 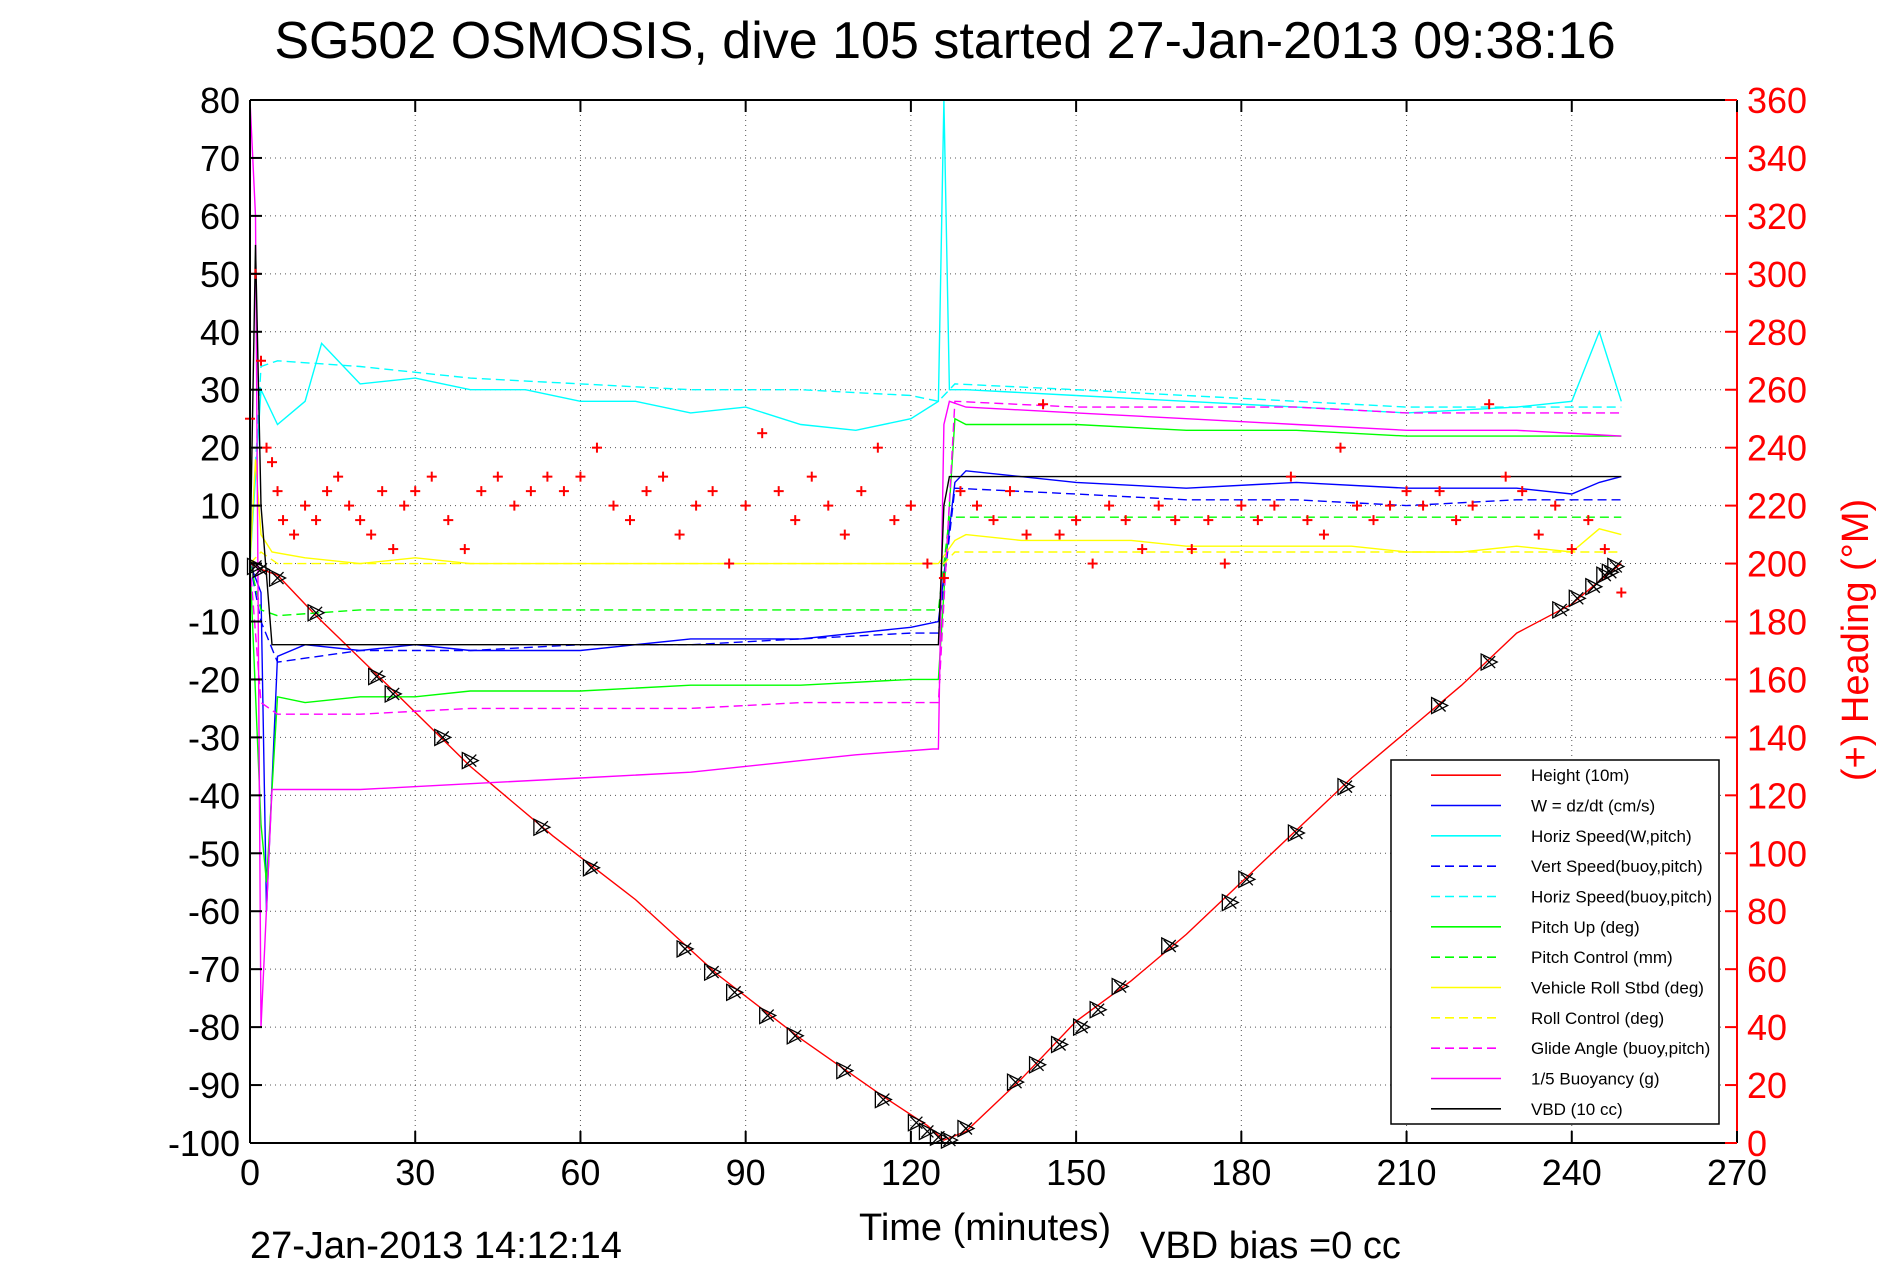 What do you see at coordinates (1593, 806) in the screenshot?
I see `legend-label: W = dz/dt (cm/s)` at bounding box center [1593, 806].